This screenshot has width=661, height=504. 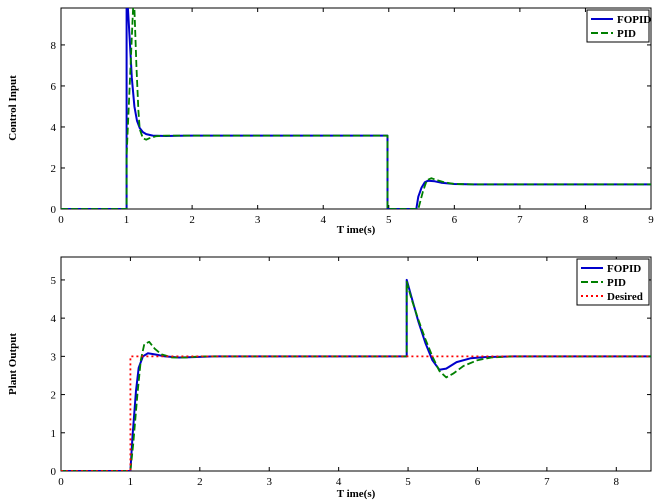 What do you see at coordinates (54, 434) in the screenshot?
I see `y-tick-label: 1` at bounding box center [54, 434].